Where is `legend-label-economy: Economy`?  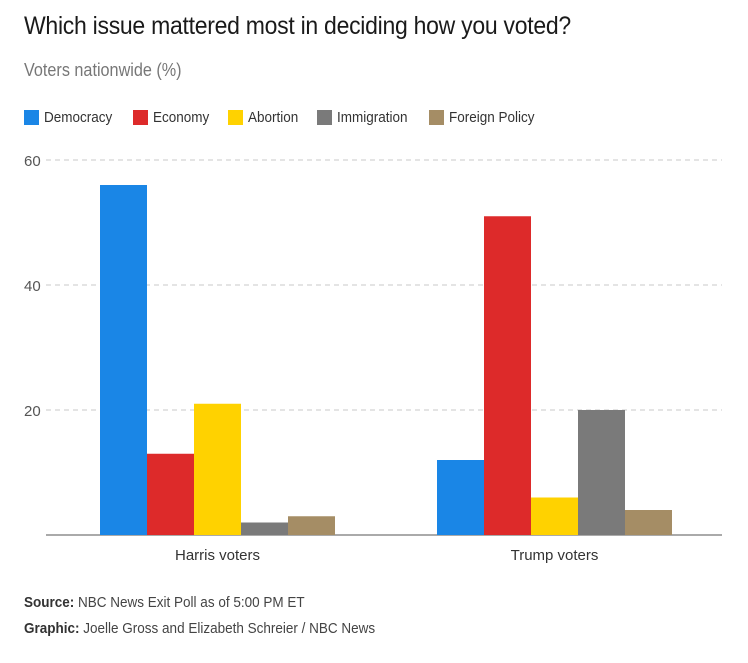 legend-label-economy: Economy is located at coordinates (181, 117).